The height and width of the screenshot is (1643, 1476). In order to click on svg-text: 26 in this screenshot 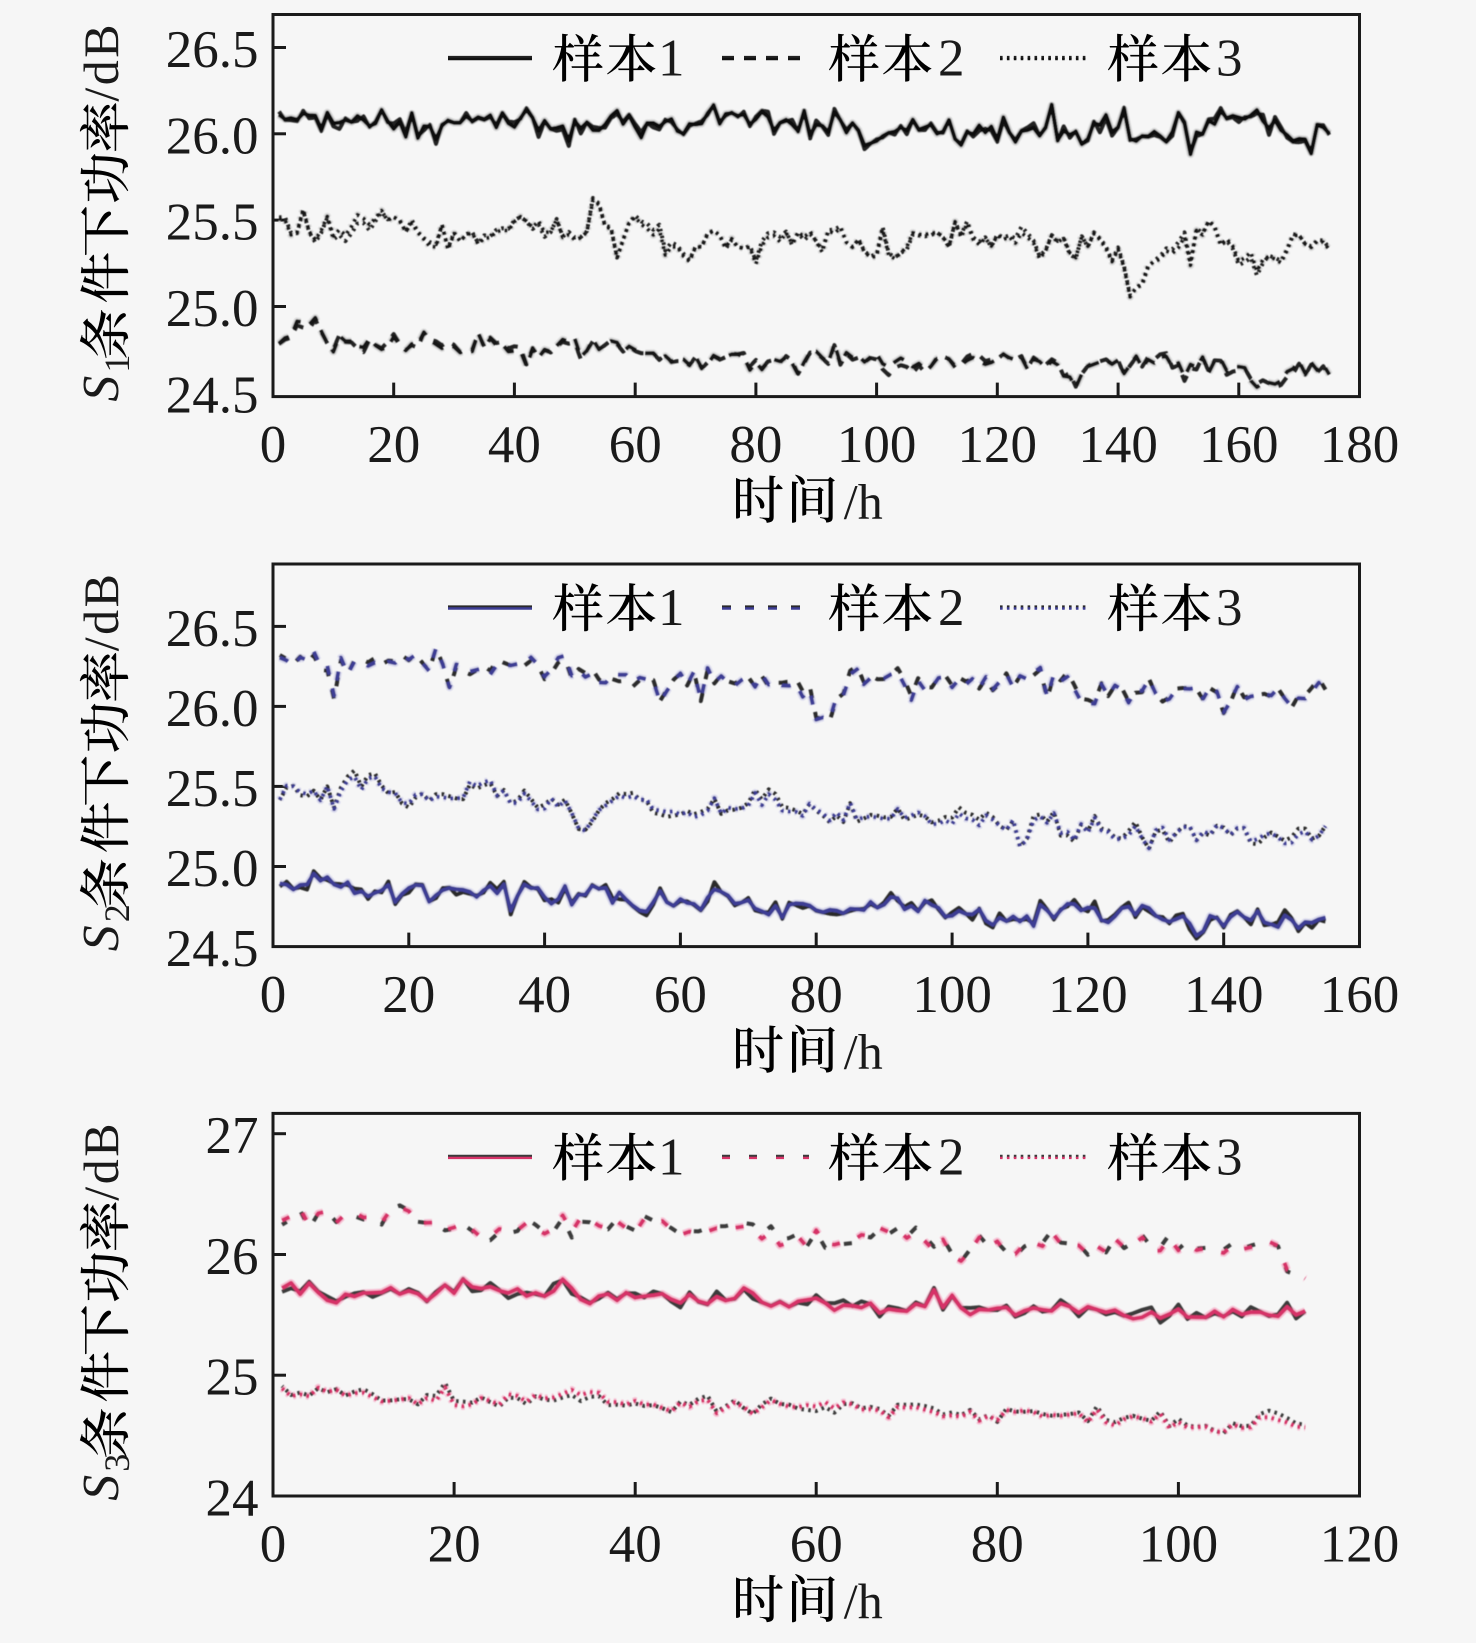, I will do `click(232, 1257)`.